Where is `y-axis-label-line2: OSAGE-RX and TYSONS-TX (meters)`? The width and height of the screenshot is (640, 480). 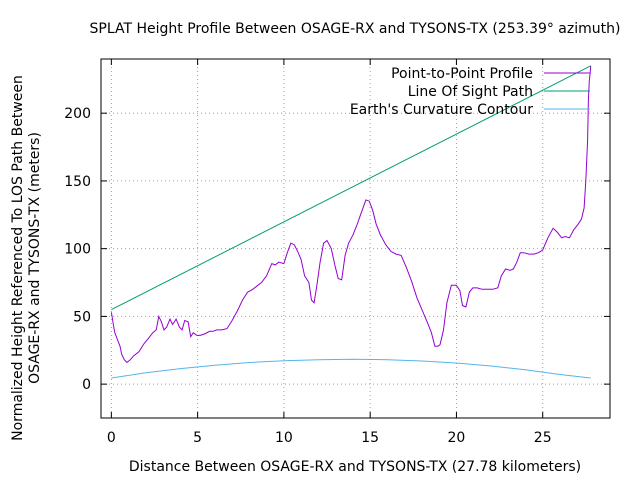
y-axis-label-line2: OSAGE-RX and TYSONS-TX (meters) is located at coordinates (35, 258).